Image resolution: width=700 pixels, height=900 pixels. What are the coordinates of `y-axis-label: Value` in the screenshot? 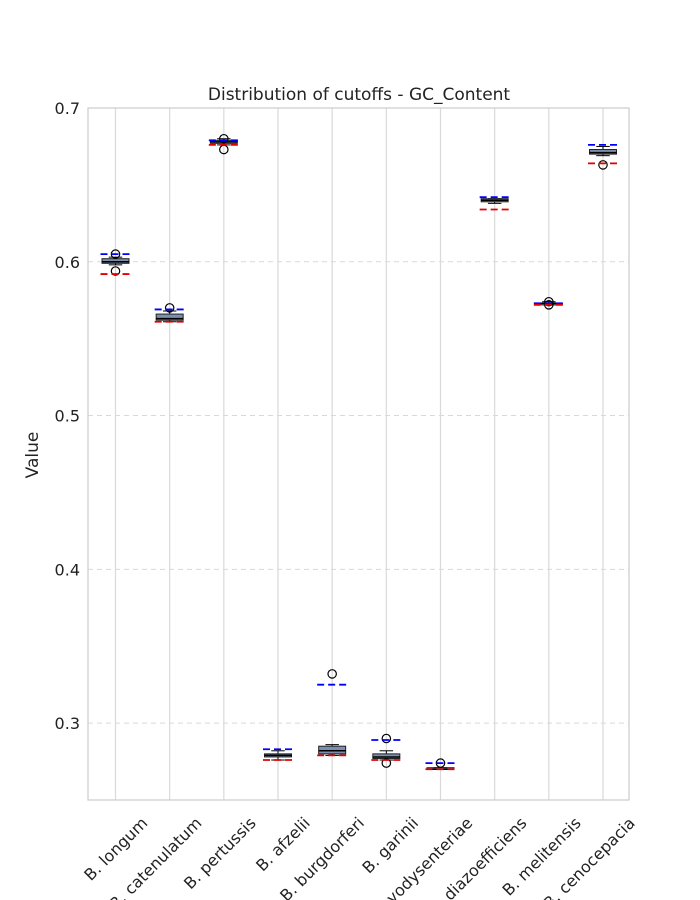 It's located at (33, 455).